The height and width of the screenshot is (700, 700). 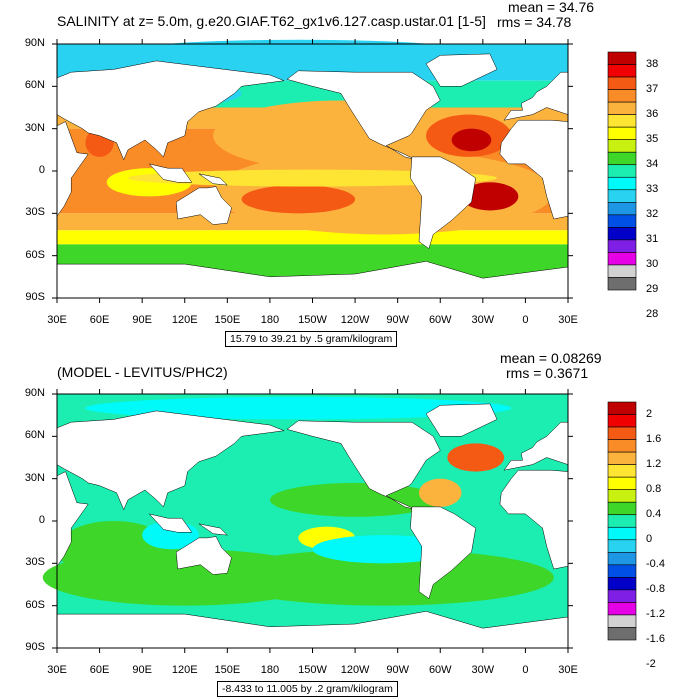 I want to click on colorbar-label: 2, so click(x=649, y=413).